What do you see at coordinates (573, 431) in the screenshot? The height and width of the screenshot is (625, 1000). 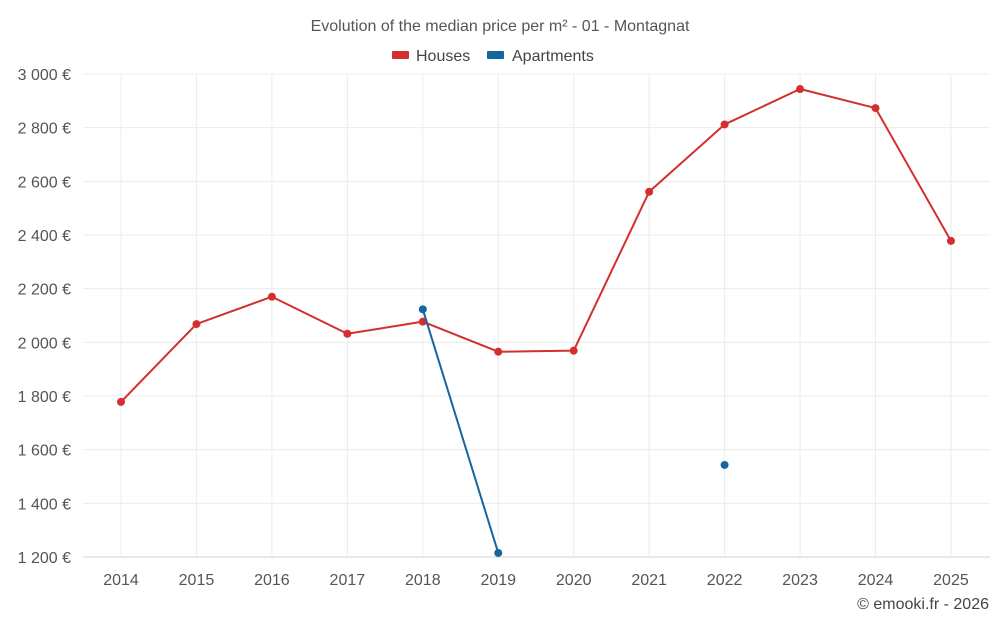 I see `series-apartments` at bounding box center [573, 431].